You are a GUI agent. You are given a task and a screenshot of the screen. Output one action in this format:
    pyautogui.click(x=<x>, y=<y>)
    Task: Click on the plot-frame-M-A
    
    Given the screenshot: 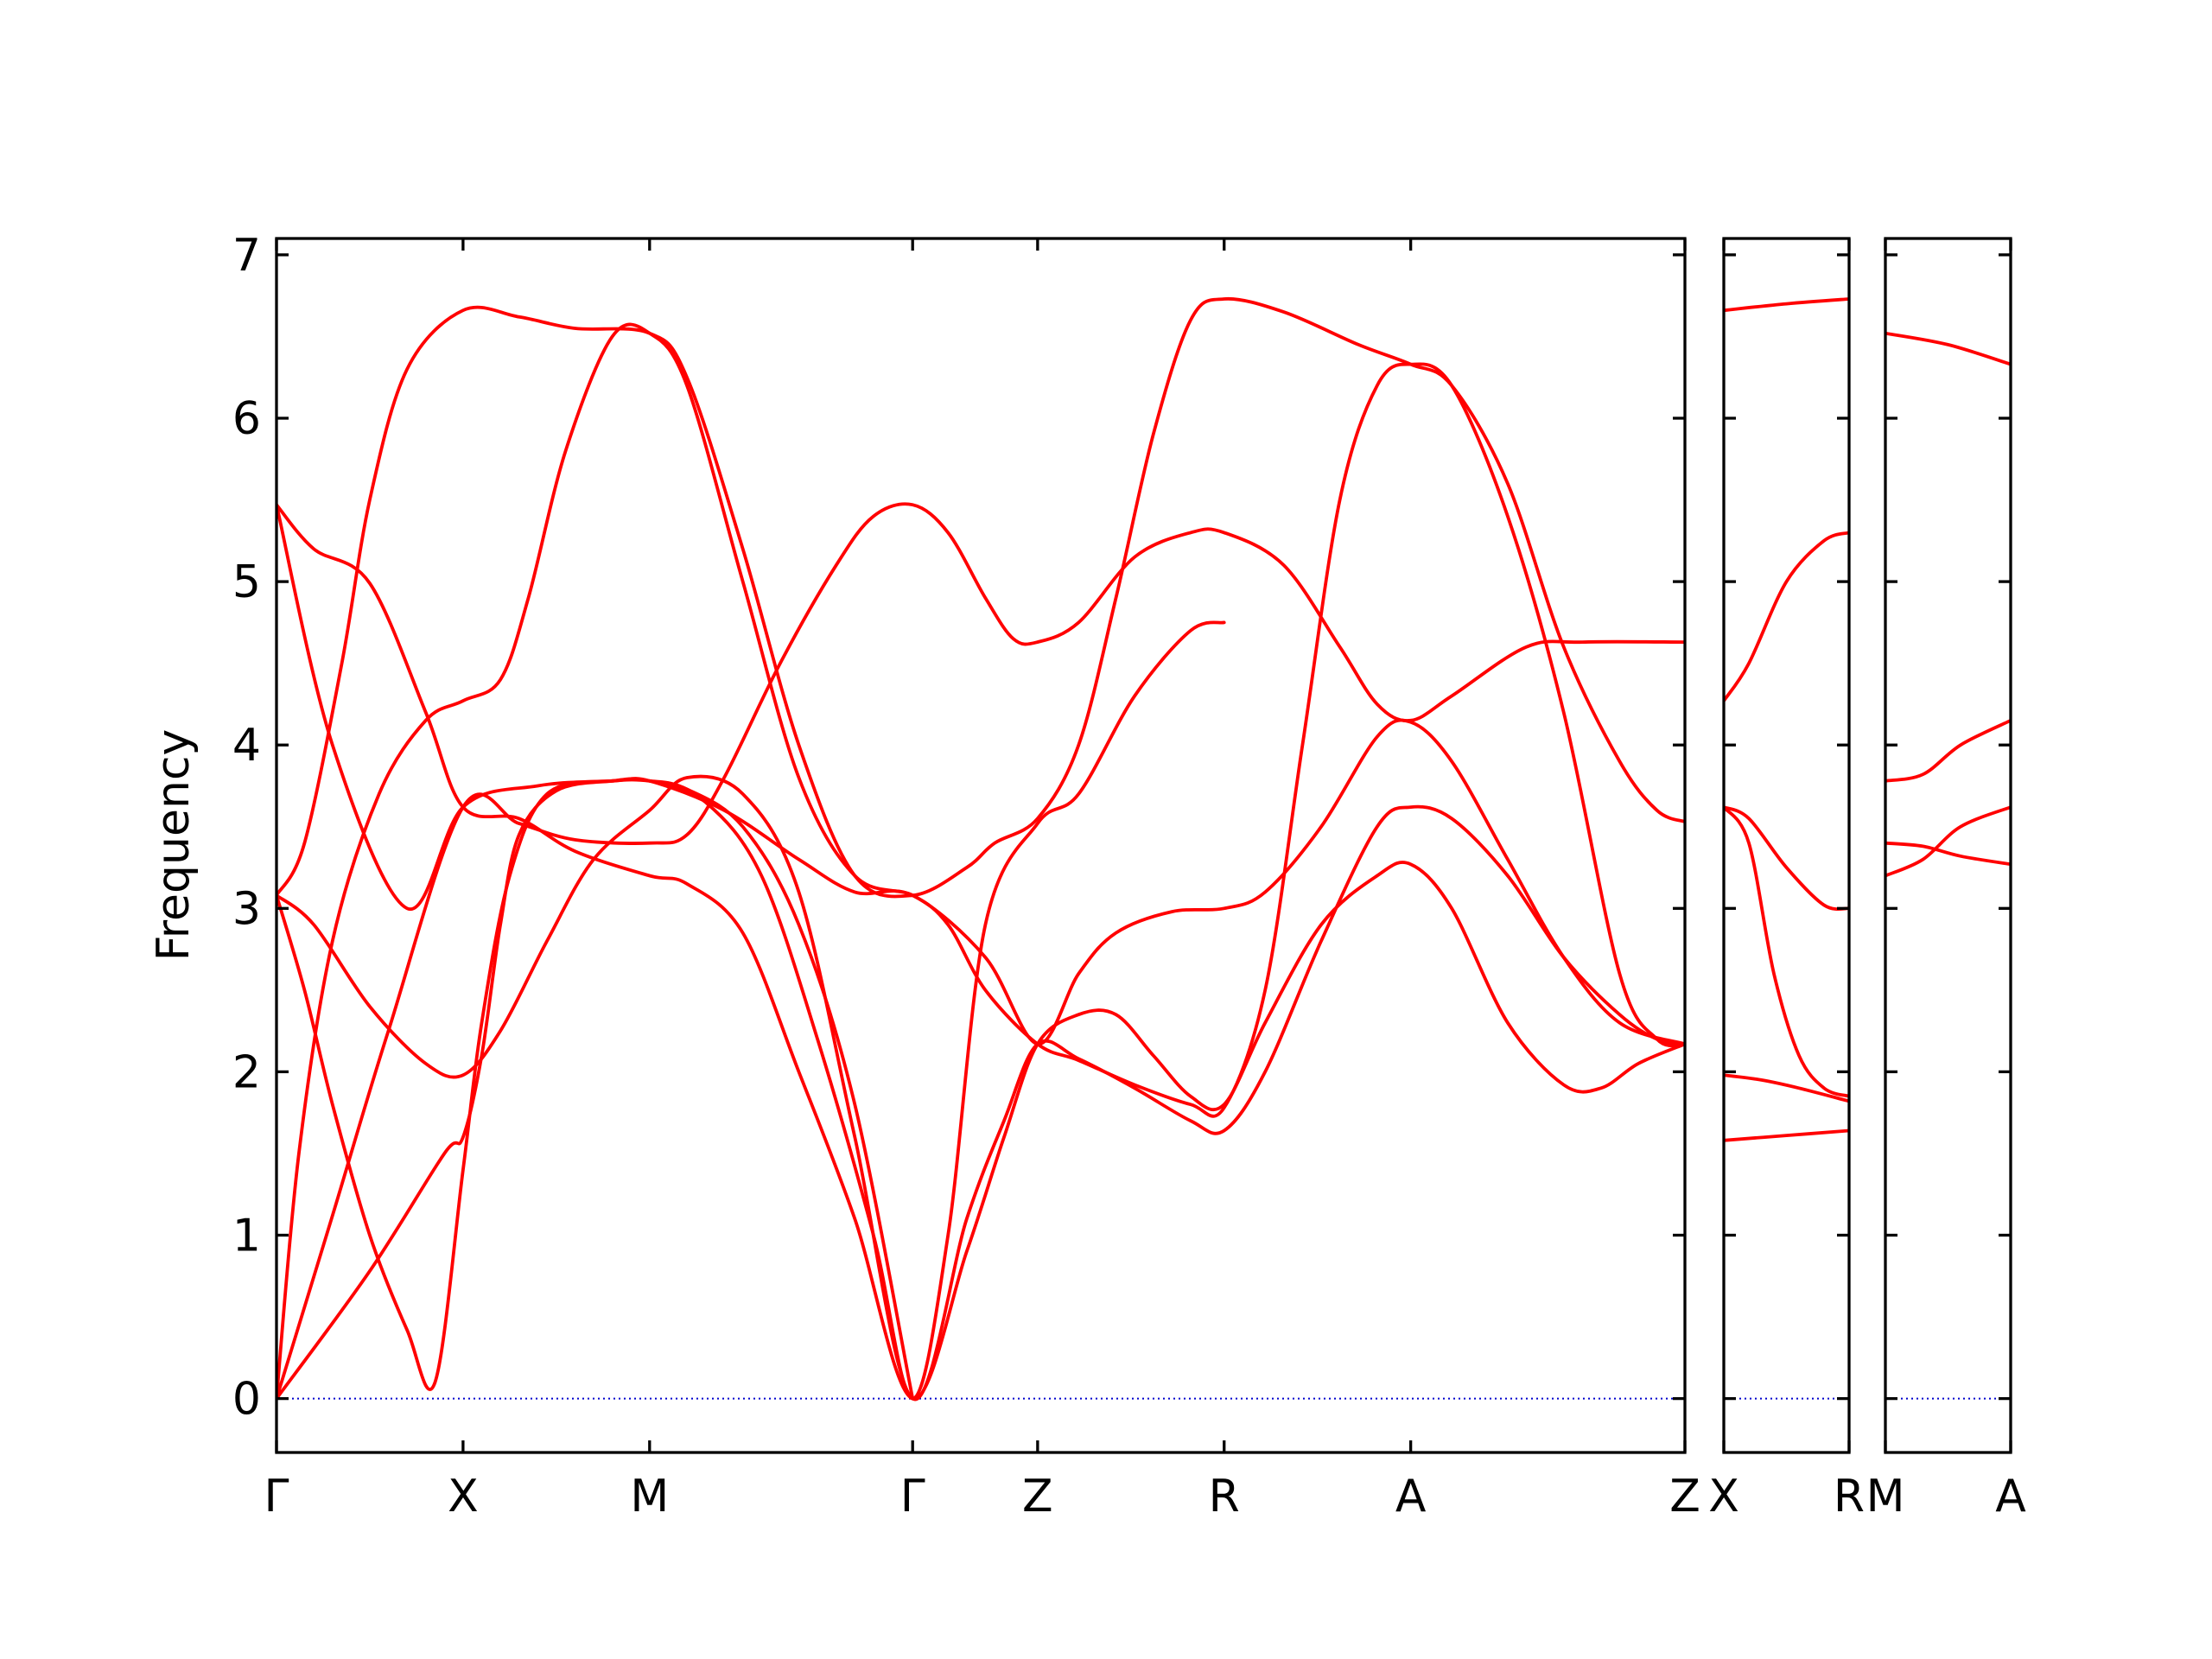 What is the action you would take?
    pyautogui.click(x=1948, y=845)
    